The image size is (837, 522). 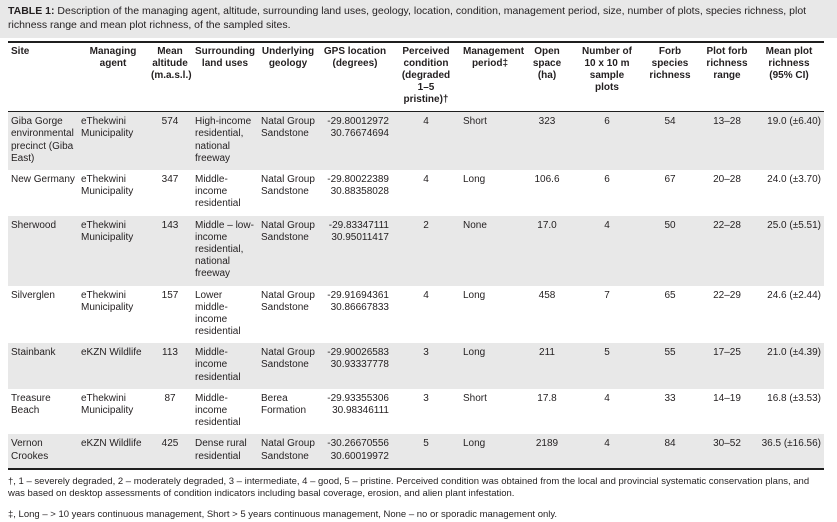 I want to click on gps-longitude: 30.95011417, so click(x=360, y=237).